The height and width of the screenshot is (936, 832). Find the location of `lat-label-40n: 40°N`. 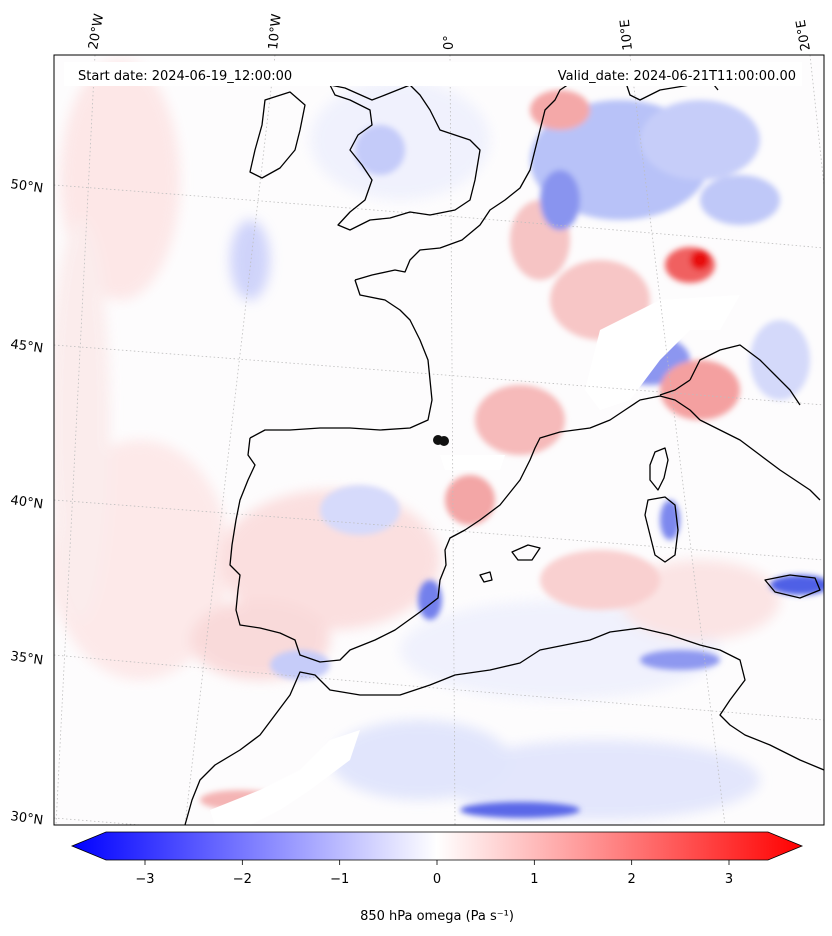

lat-label-40n: 40°N is located at coordinates (26, 502).